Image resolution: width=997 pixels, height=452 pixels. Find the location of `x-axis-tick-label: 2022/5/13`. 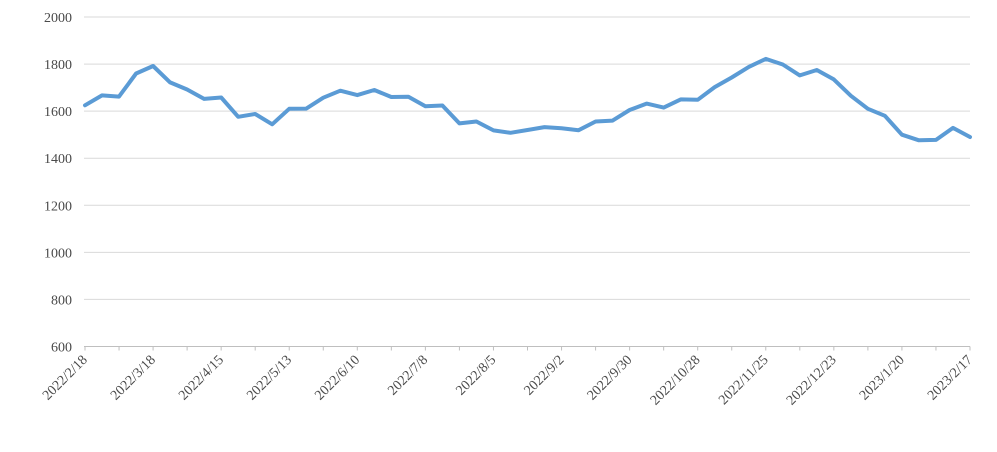

x-axis-tick-label: 2022/5/13 is located at coordinates (269, 378).